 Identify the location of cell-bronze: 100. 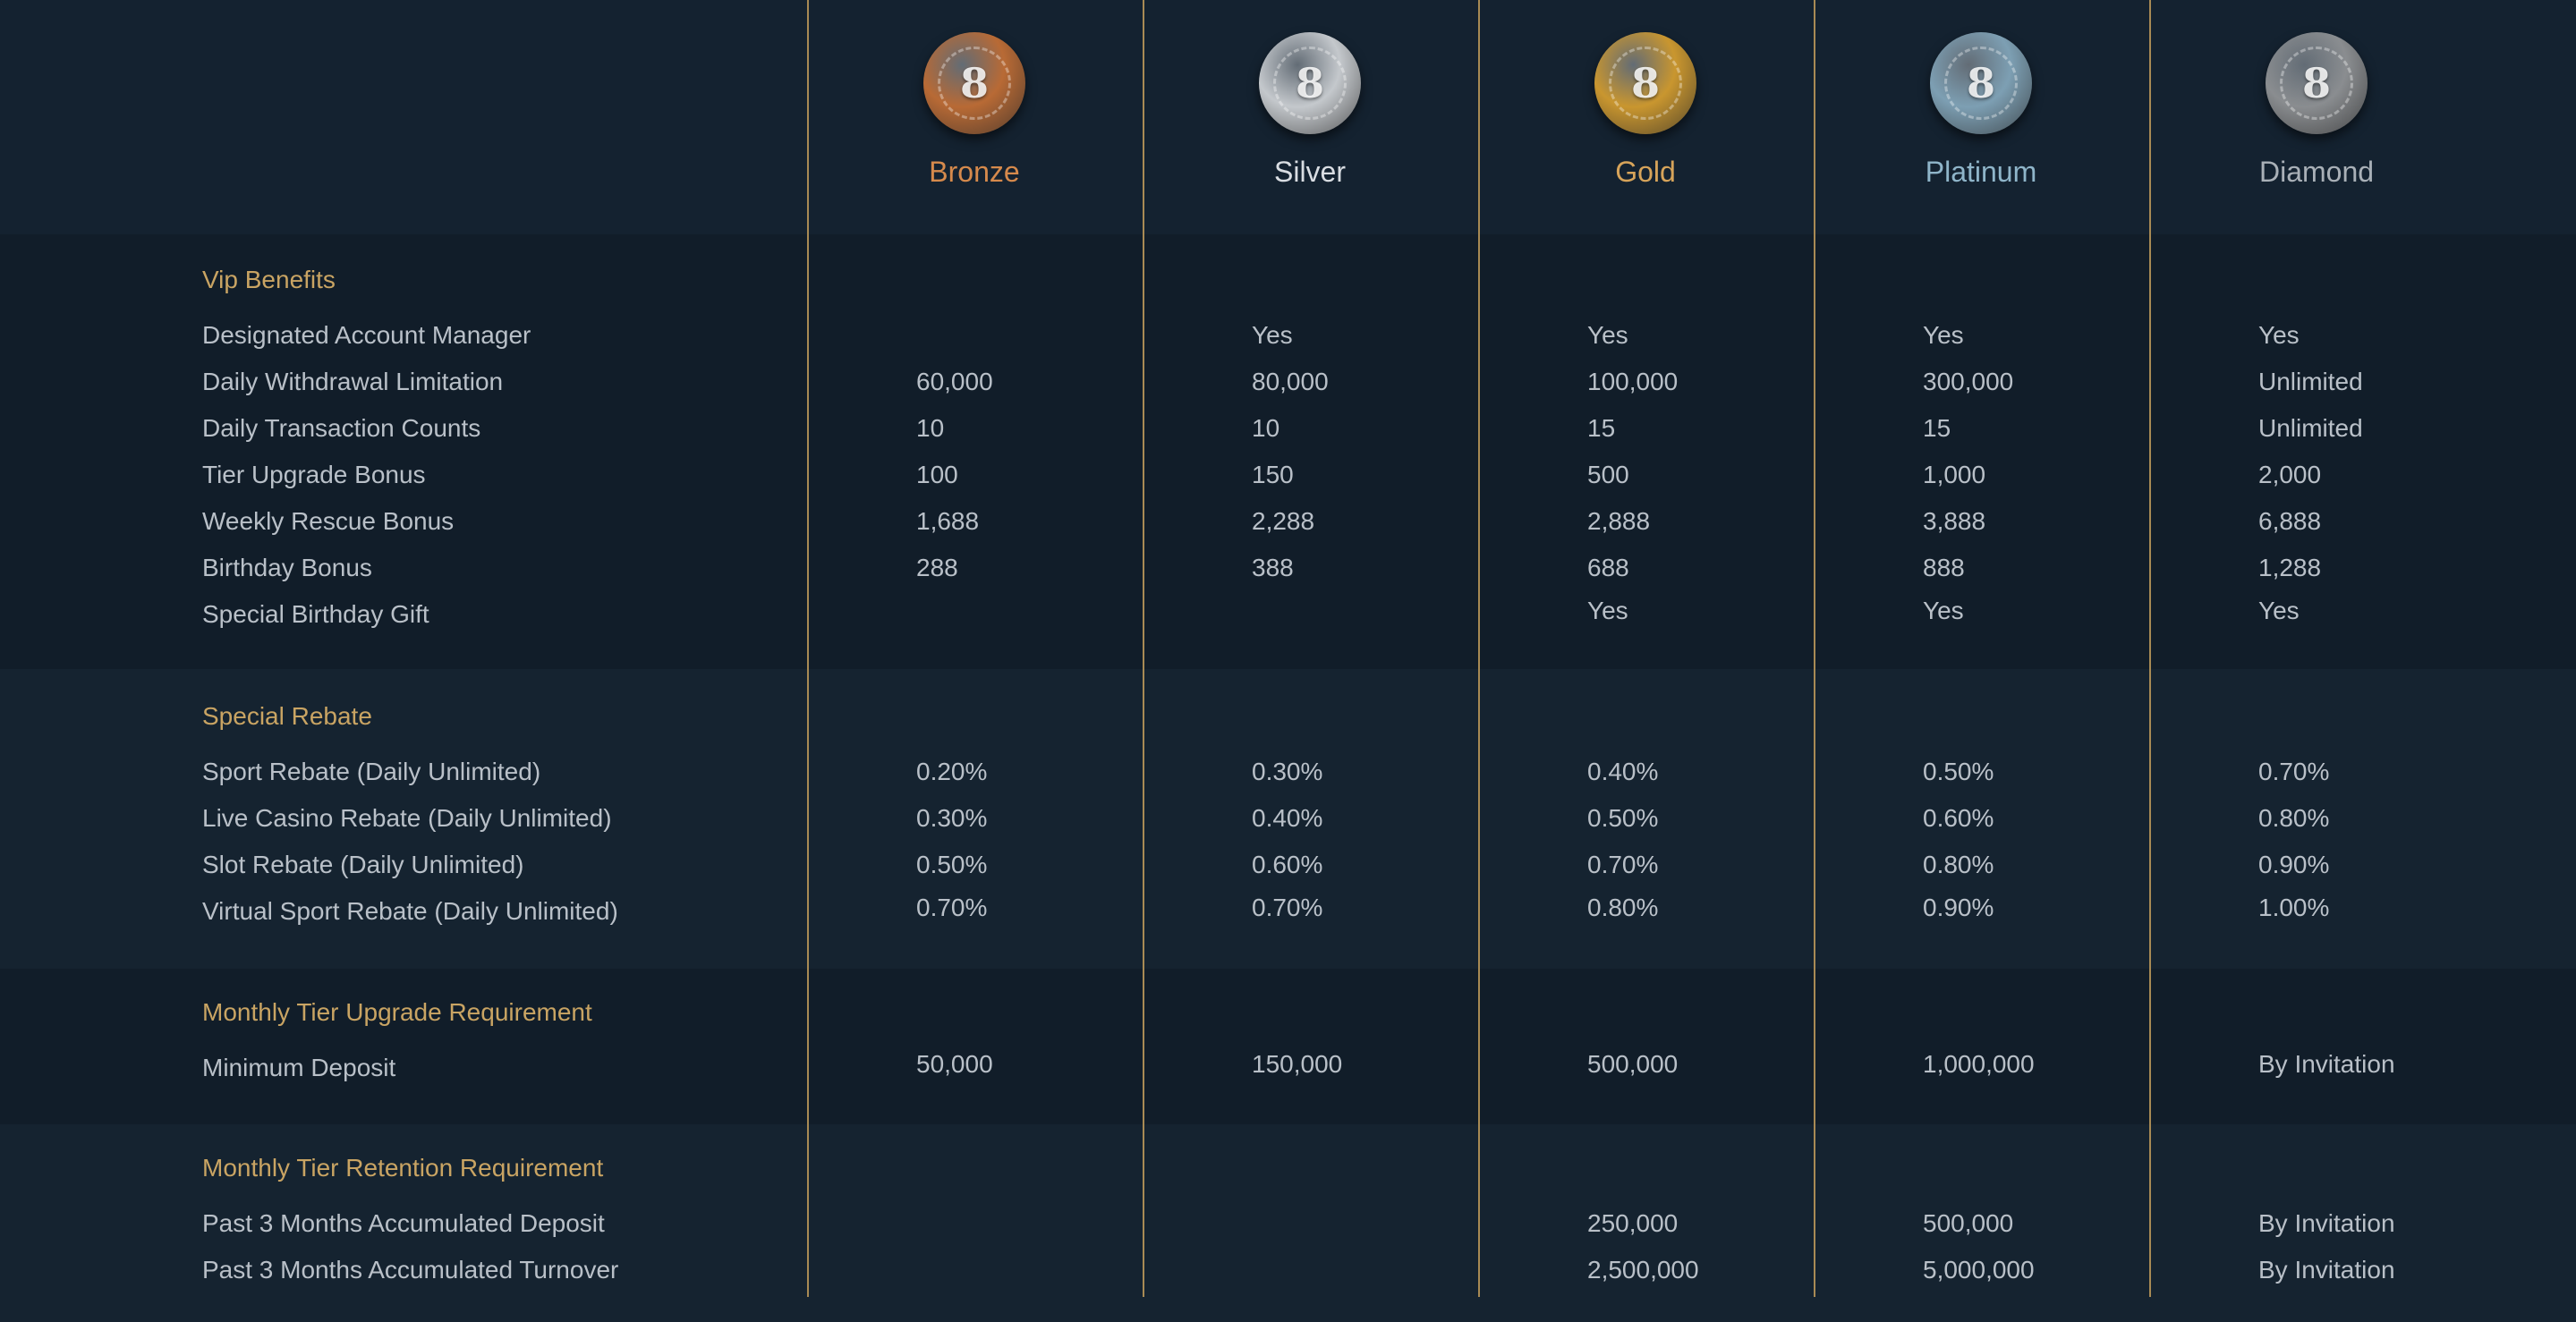
(937, 475).